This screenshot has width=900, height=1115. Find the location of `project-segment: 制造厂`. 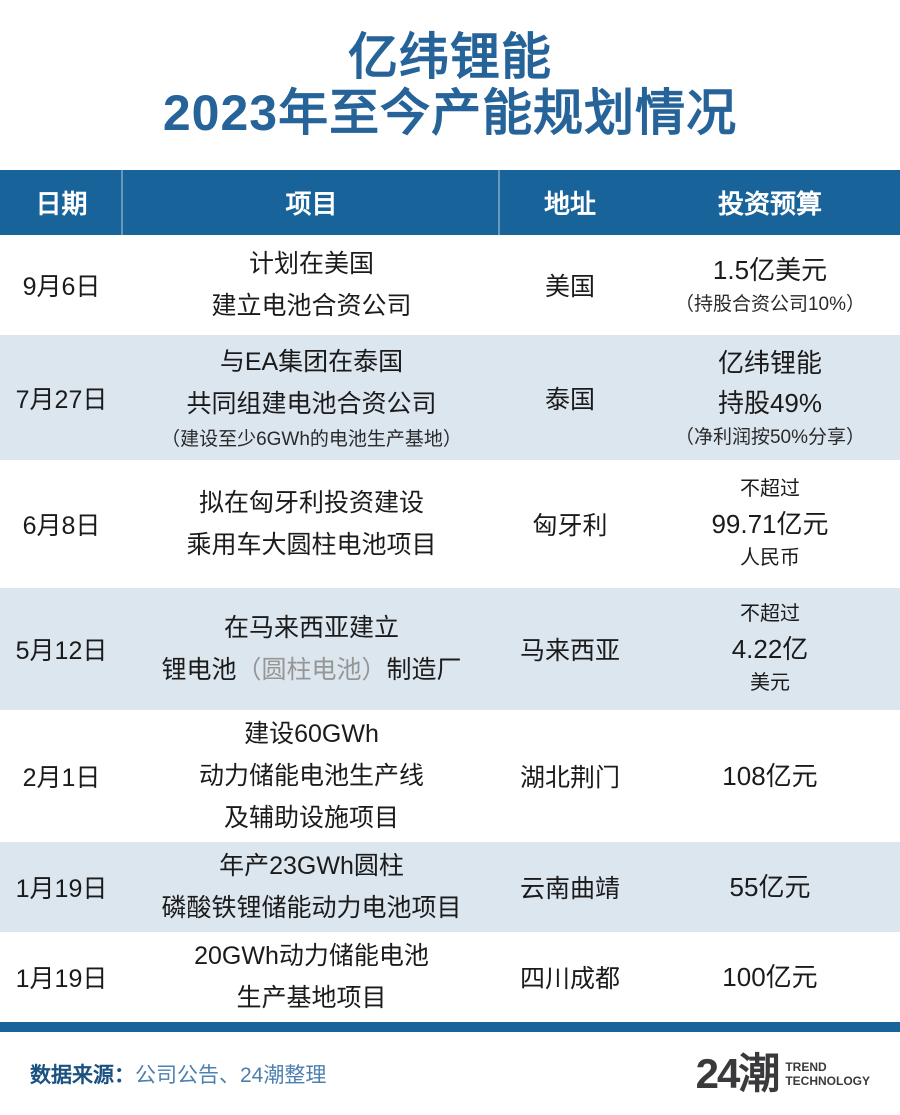

project-segment: 制造厂 is located at coordinates (424, 670).